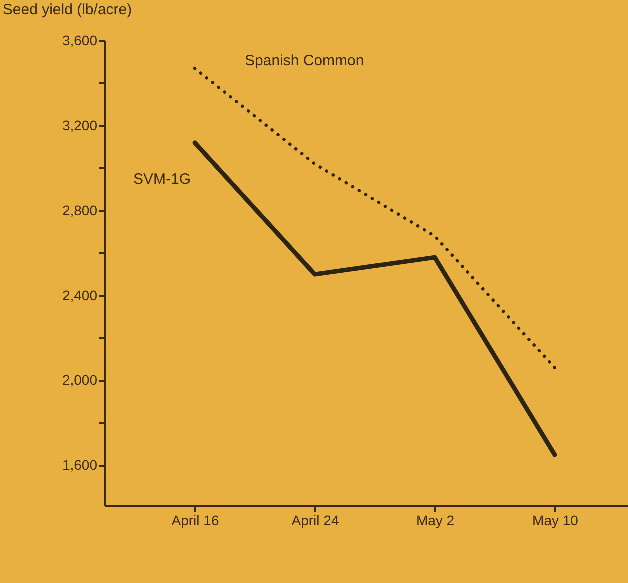 This screenshot has width=628, height=583. What do you see at coordinates (555, 520) in the screenshot?
I see `x-tick-label: May 10` at bounding box center [555, 520].